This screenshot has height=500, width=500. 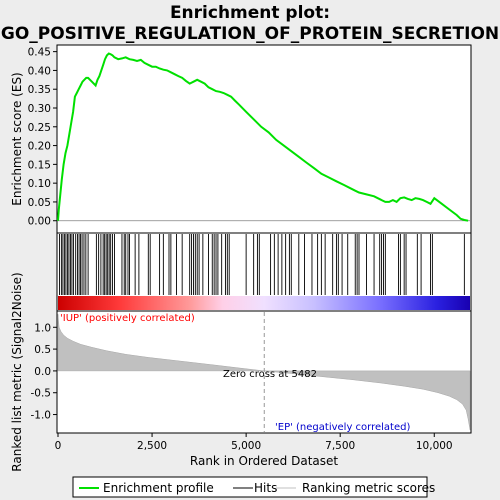 What do you see at coordinates (250, 487) in the screenshot?
I see `legend-box` at bounding box center [250, 487].